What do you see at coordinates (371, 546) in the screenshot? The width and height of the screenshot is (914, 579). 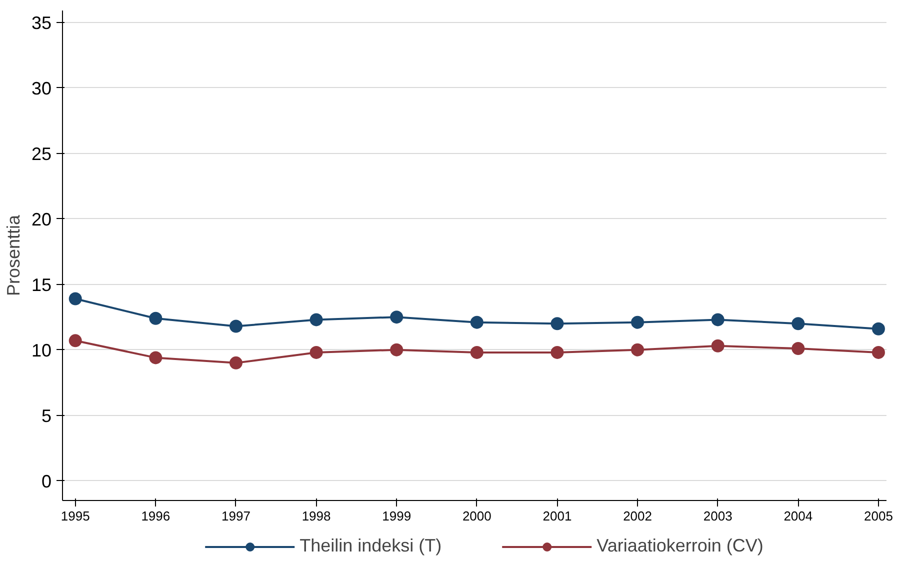 I see `legend-label: Theilin indeksi (T)` at bounding box center [371, 546].